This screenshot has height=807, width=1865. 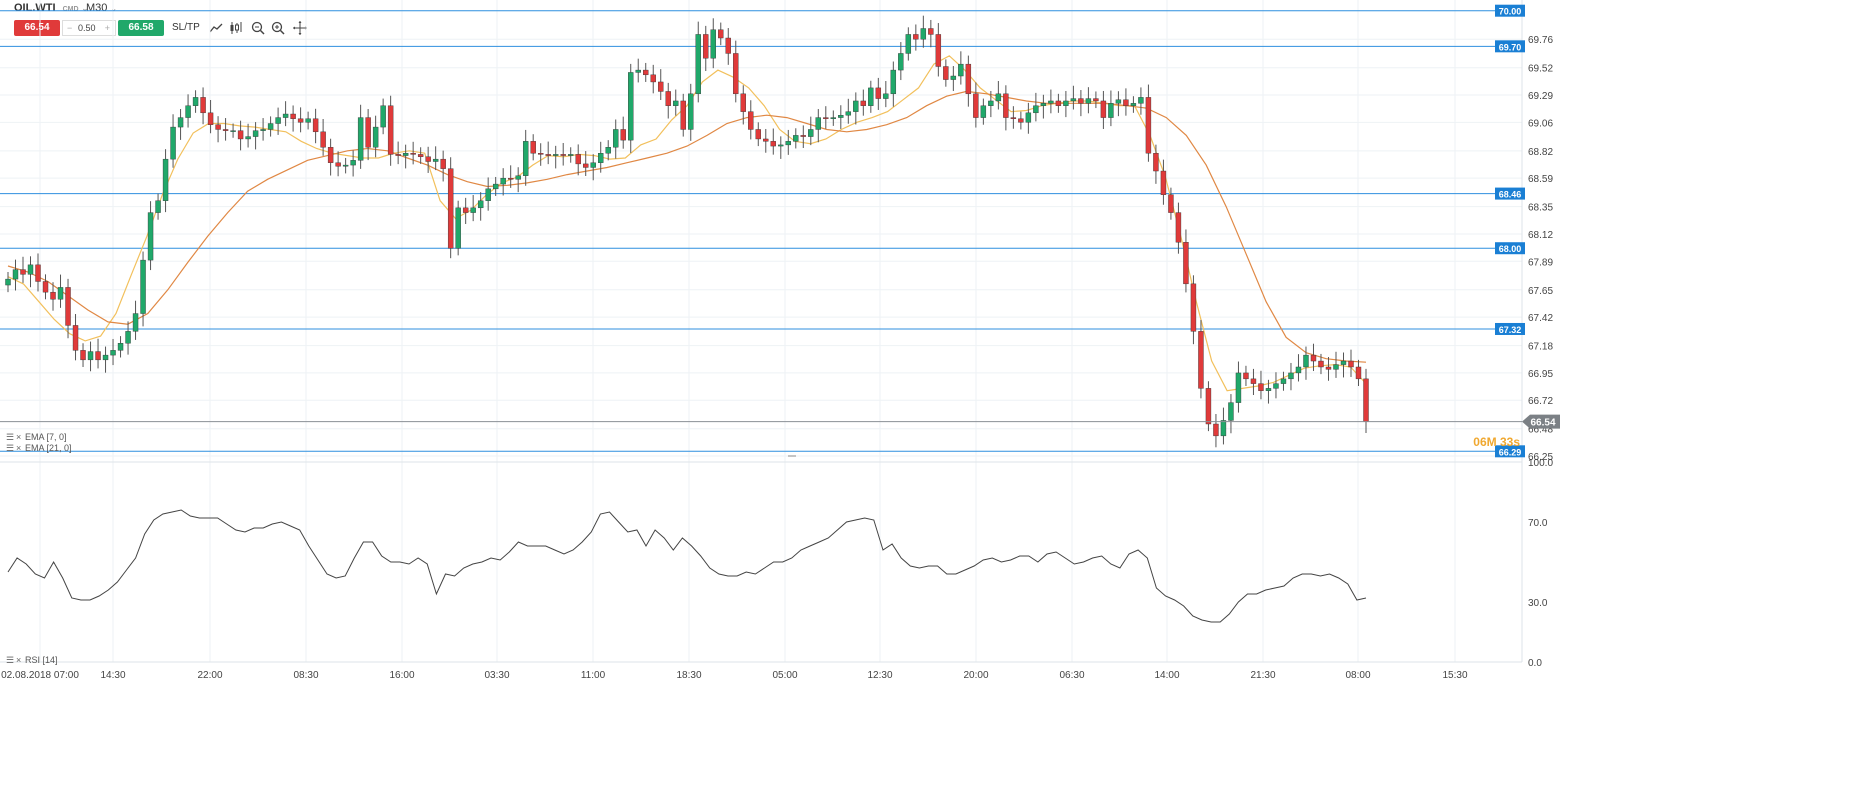 I want to click on price-level-label: 67.32, so click(x=1510, y=330).